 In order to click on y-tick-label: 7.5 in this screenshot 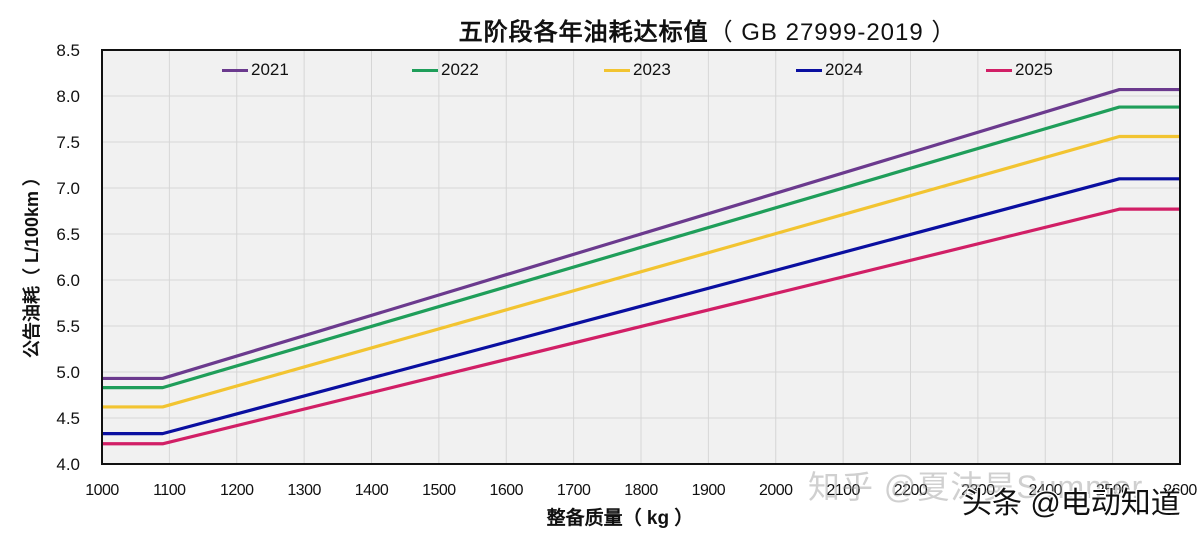, I will do `click(68, 142)`.